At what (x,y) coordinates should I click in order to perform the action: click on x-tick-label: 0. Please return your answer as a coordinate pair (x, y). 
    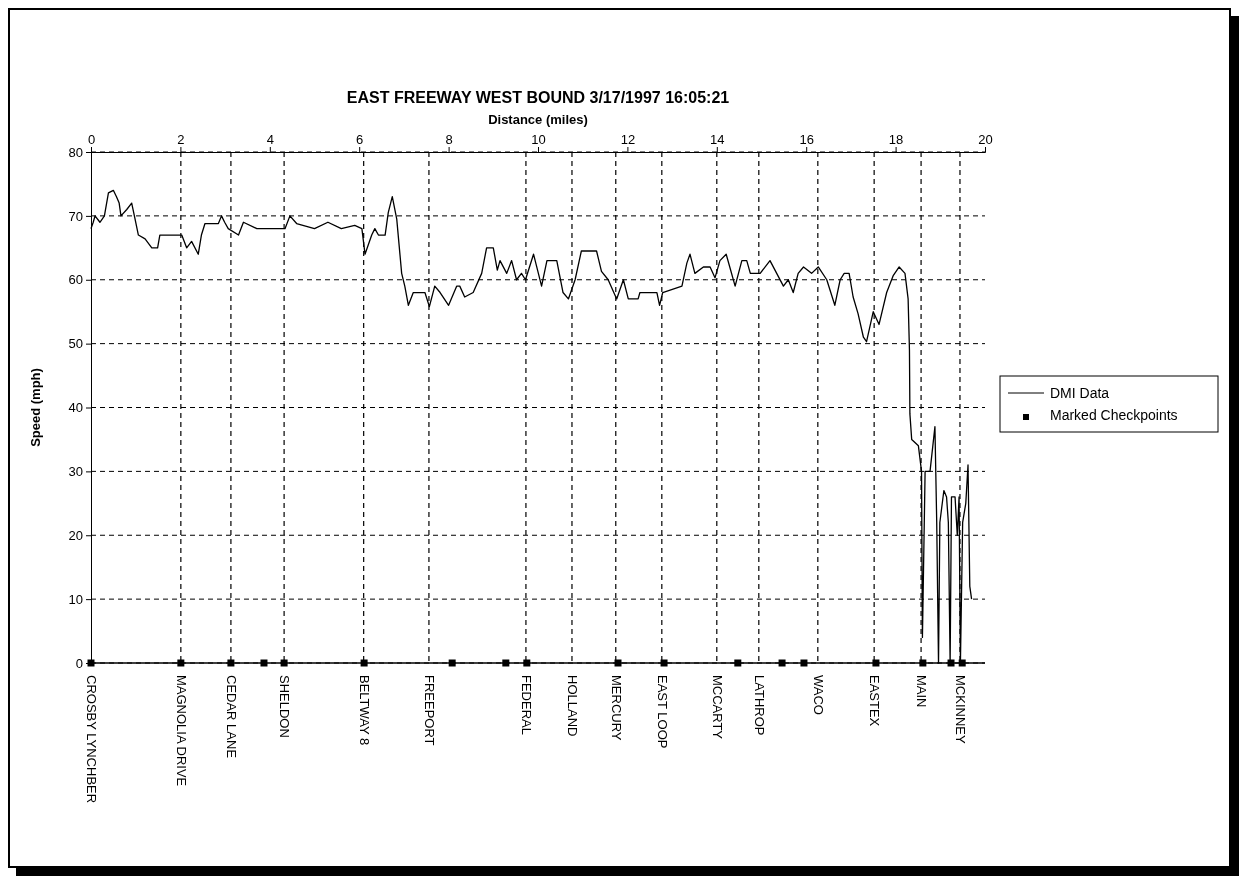
    Looking at the image, I should click on (91, 139).